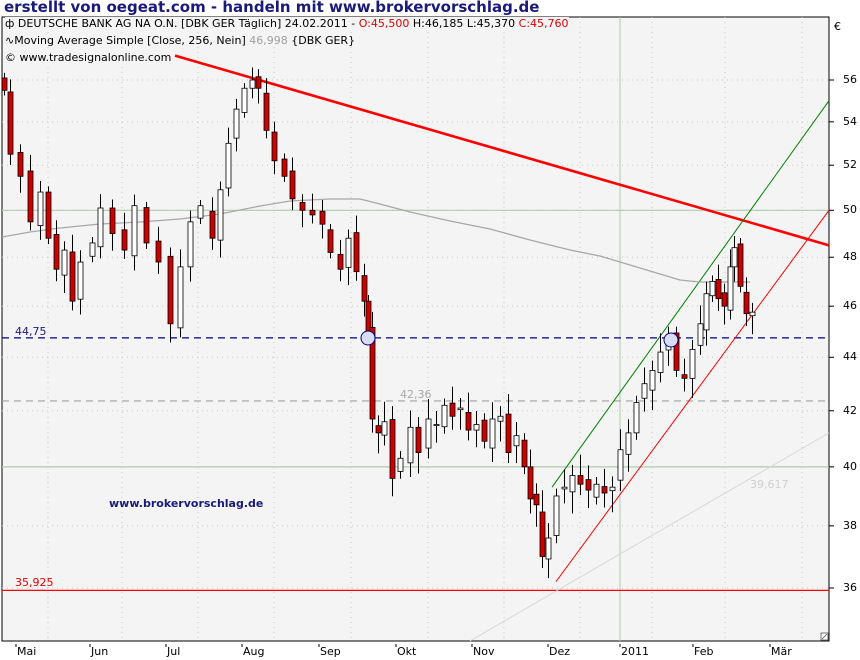 The width and height of the screenshot is (860, 660). I want to click on legend-close: C:45,760, so click(543, 23).